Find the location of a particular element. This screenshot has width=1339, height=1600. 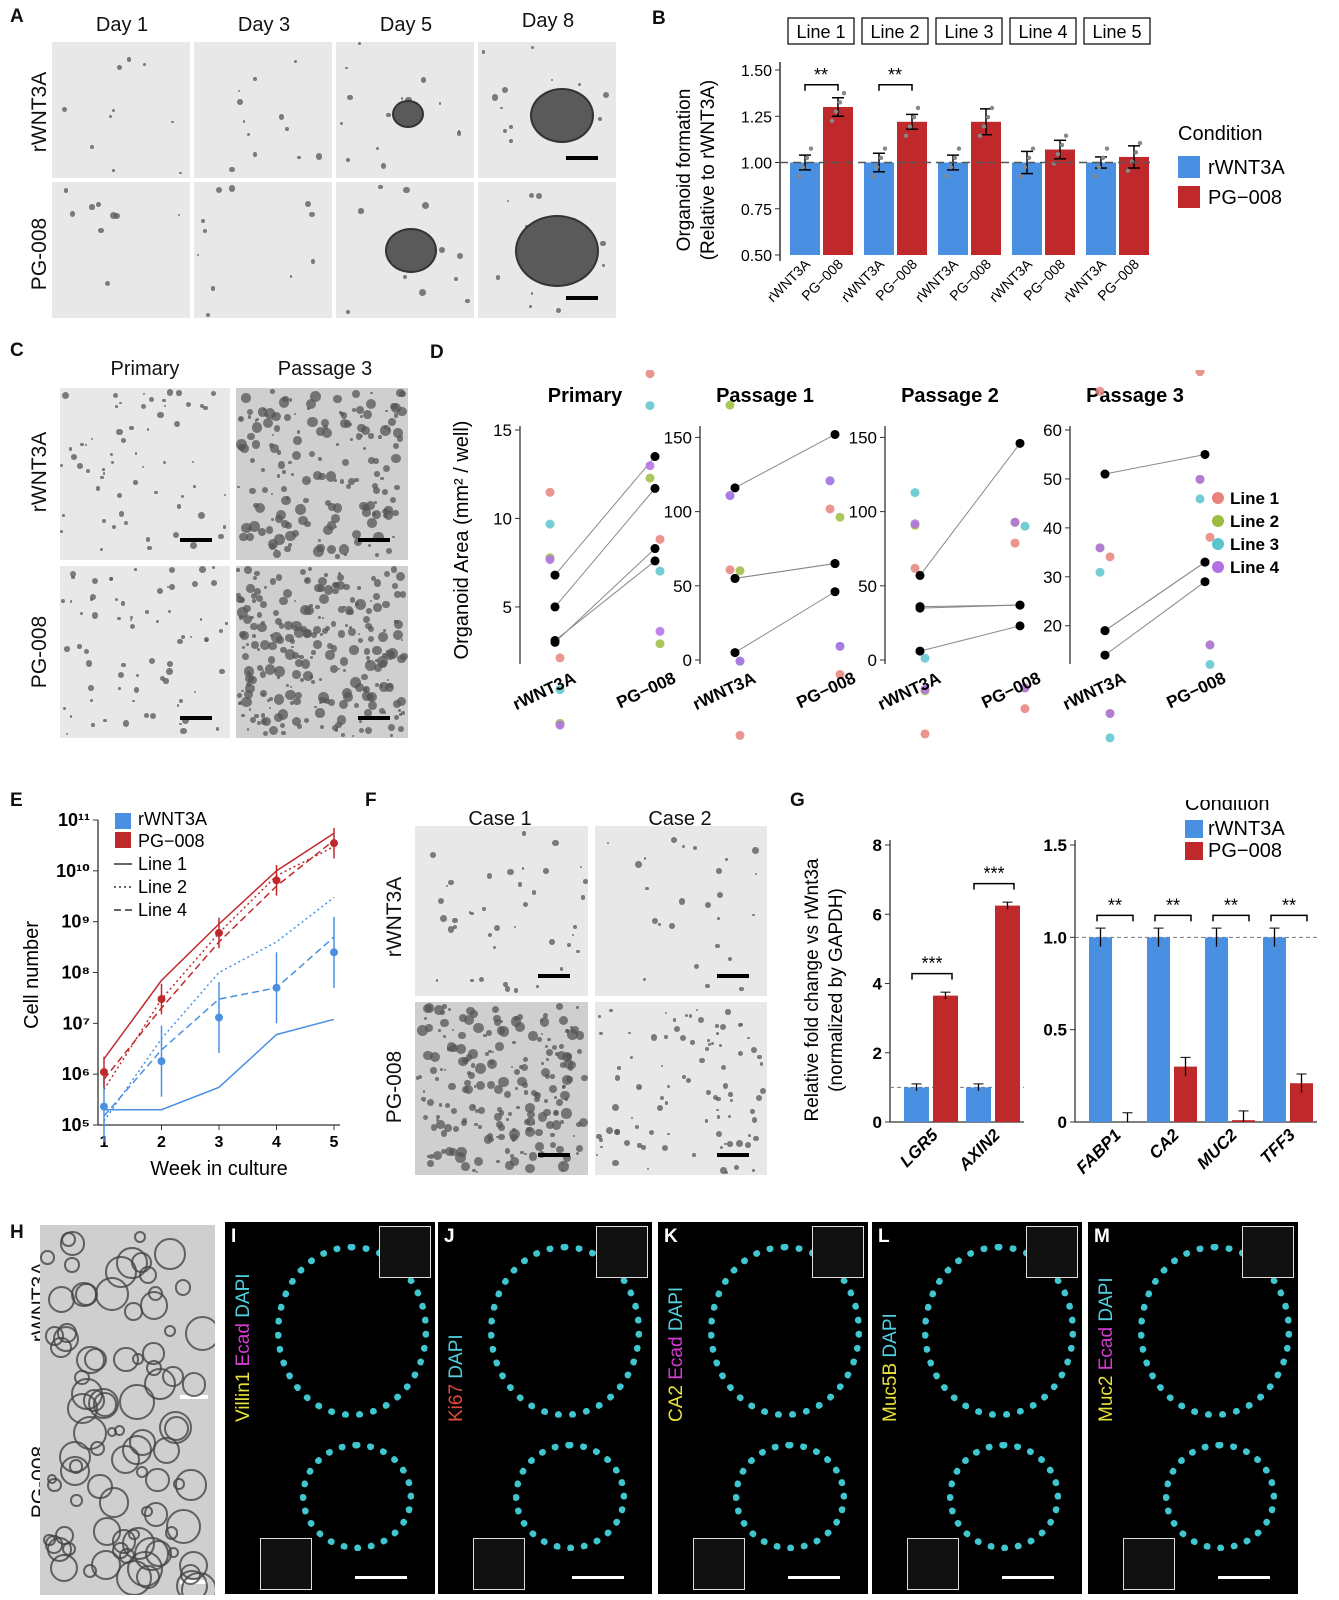

gene-label: TFF3 is located at coordinates (1278, 1146).